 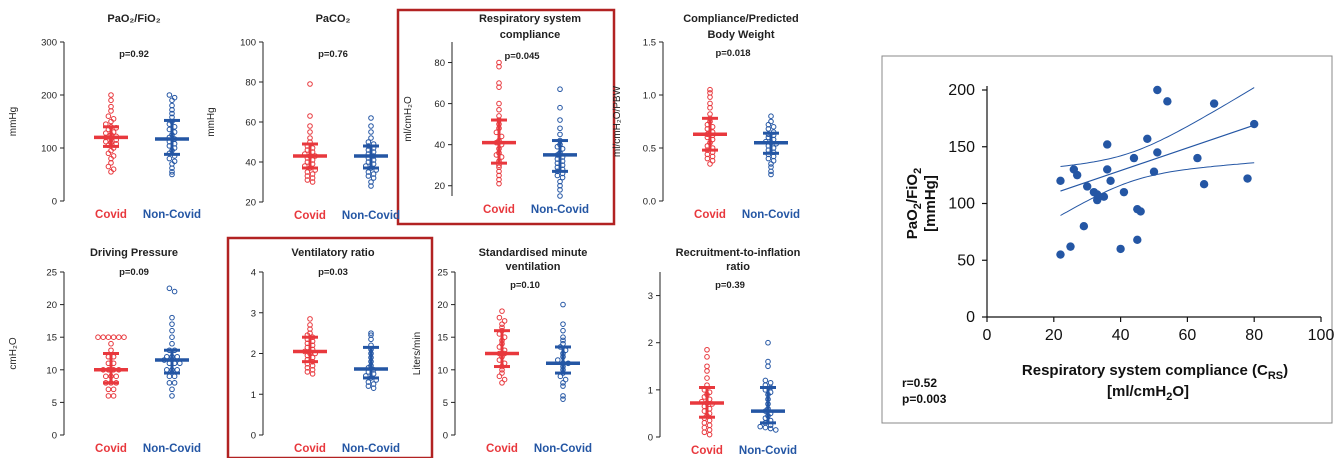 What do you see at coordinates (522, 56) in the screenshot?
I see `p-value: p=0.045` at bounding box center [522, 56].